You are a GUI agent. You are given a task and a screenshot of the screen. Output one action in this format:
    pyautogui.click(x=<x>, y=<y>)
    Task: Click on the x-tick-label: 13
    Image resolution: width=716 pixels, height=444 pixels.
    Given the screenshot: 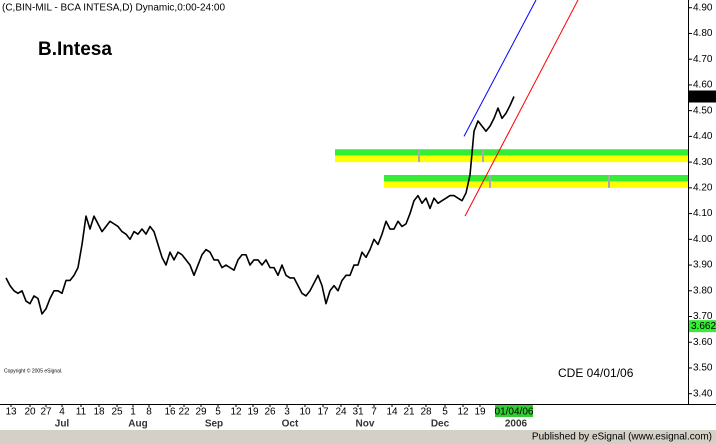 What is the action you would take?
    pyautogui.click(x=11, y=412)
    